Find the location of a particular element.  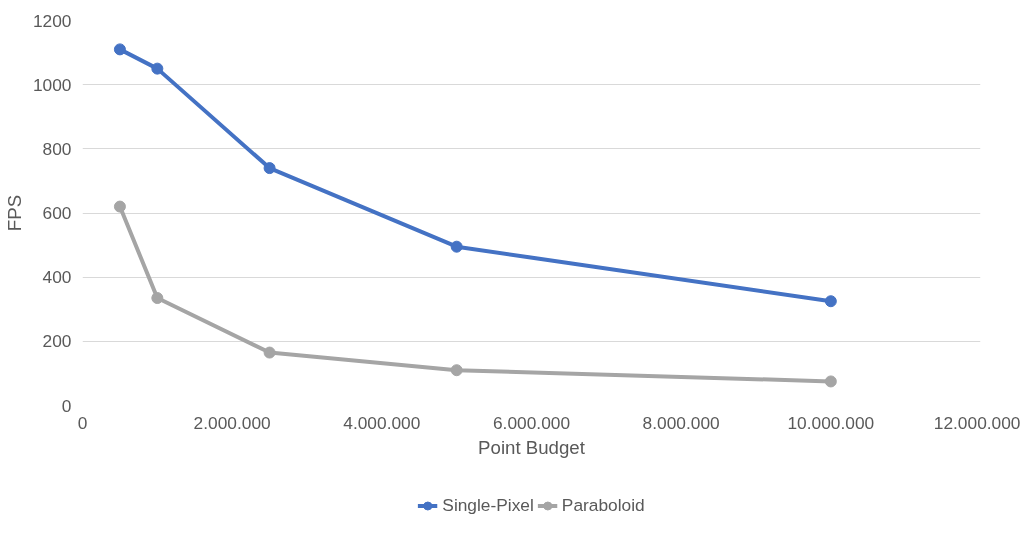

x-tick-label: 2.000.000 is located at coordinates (232, 422).